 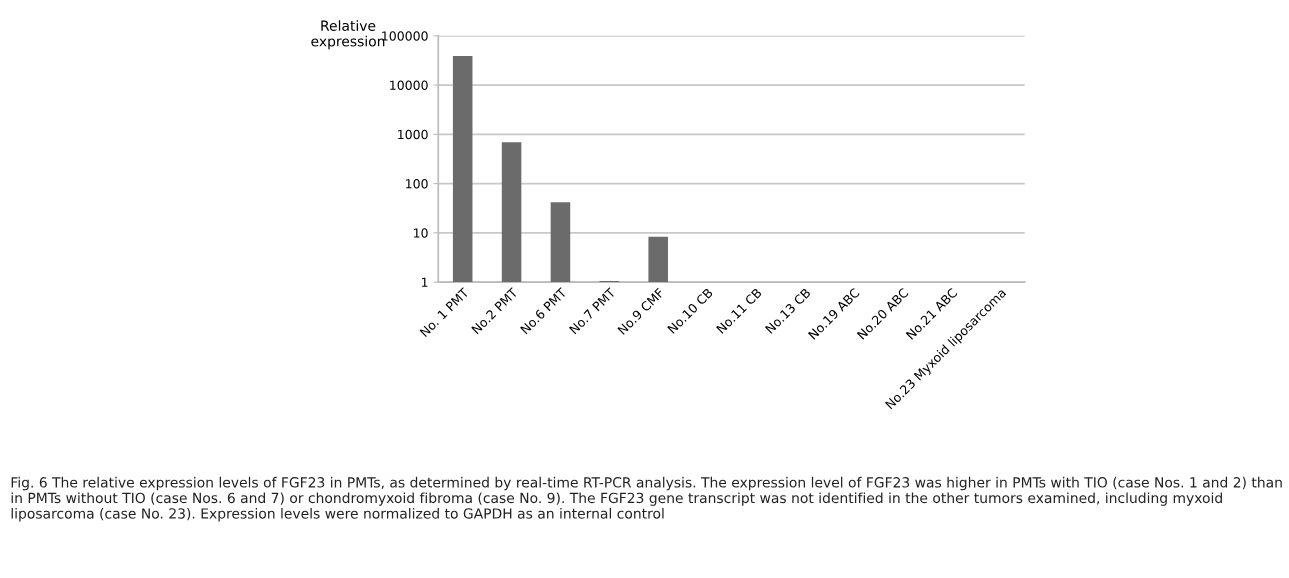 What do you see at coordinates (409, 85) in the screenshot?
I see `y-tick-label: 10000` at bounding box center [409, 85].